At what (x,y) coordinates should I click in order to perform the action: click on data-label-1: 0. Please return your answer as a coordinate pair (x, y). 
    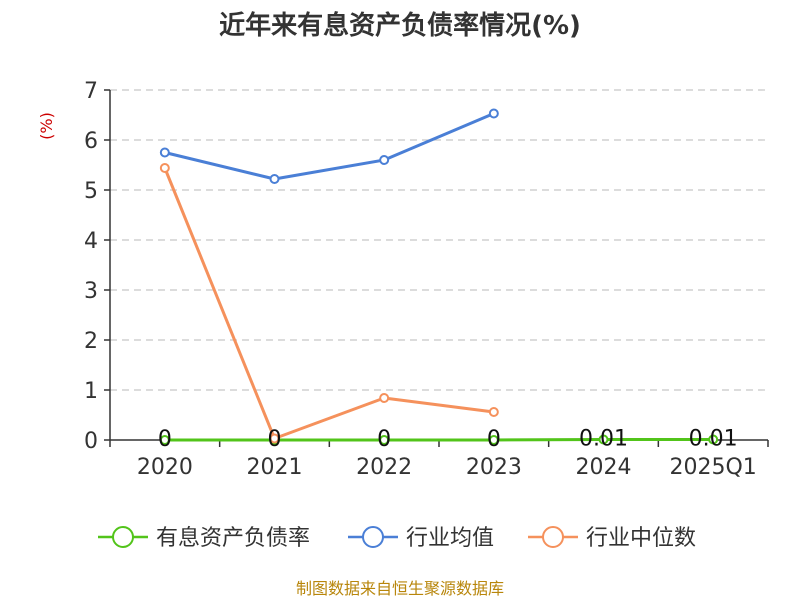
    Looking at the image, I should click on (275, 439).